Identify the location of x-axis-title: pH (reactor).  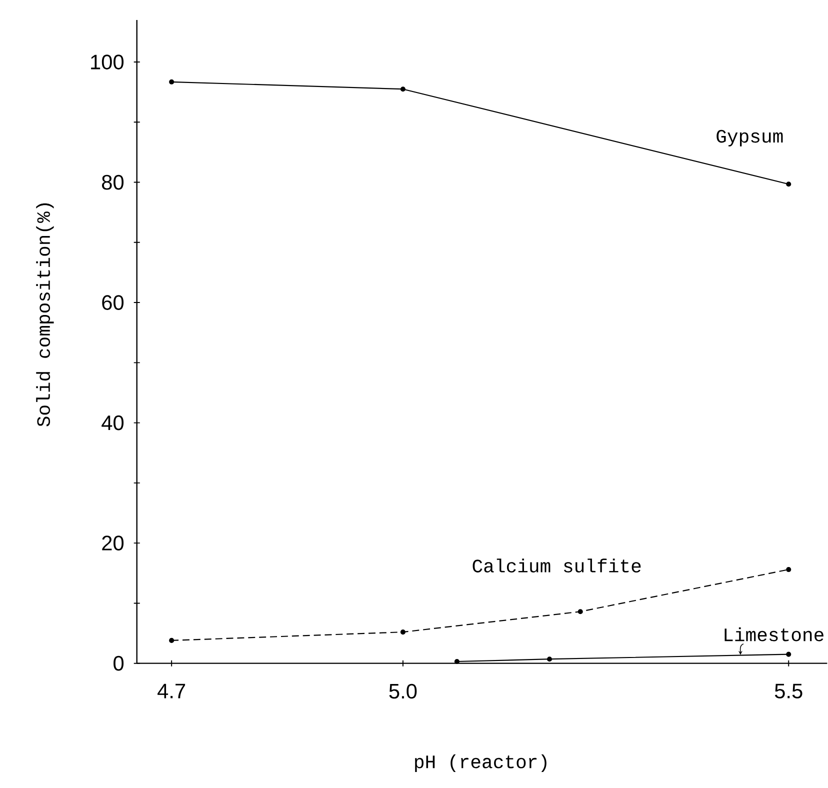
(480, 763).